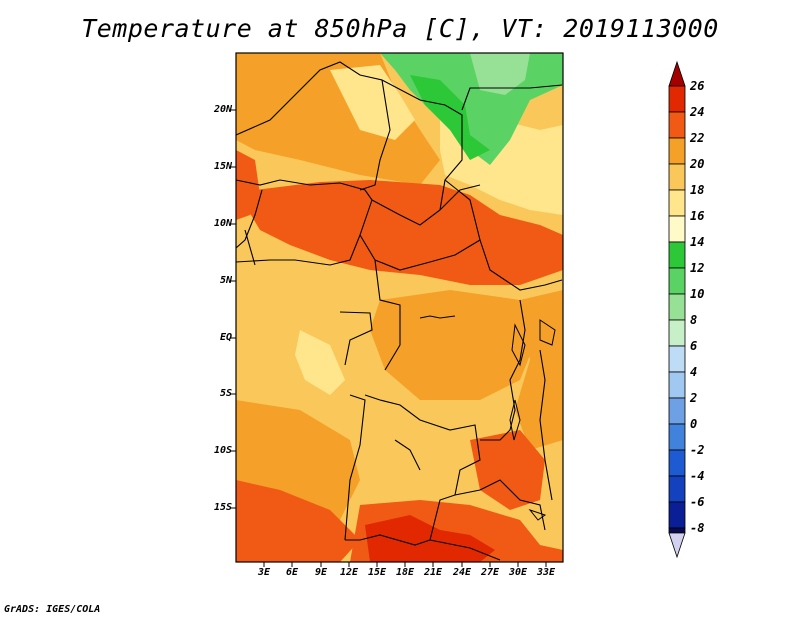 The image size is (800, 618). Describe the element at coordinates (697, 164) in the screenshot. I see `colorbar-label: 20` at that location.